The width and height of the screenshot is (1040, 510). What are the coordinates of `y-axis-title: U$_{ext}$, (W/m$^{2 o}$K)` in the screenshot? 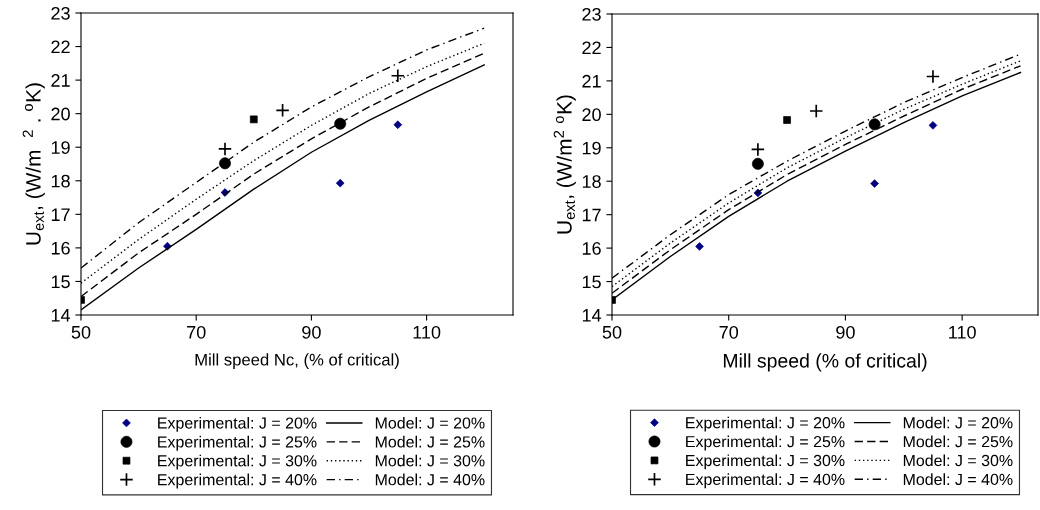 It's located at (564, 164).